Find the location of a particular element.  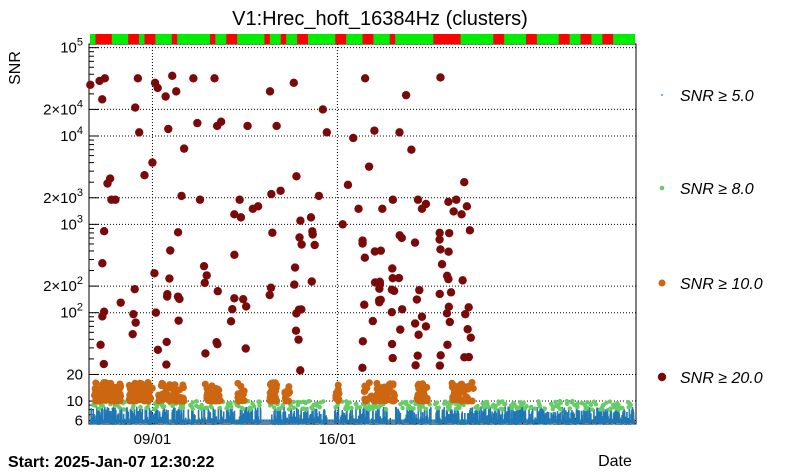

y-axis-label: SNR is located at coordinates (15, 68).